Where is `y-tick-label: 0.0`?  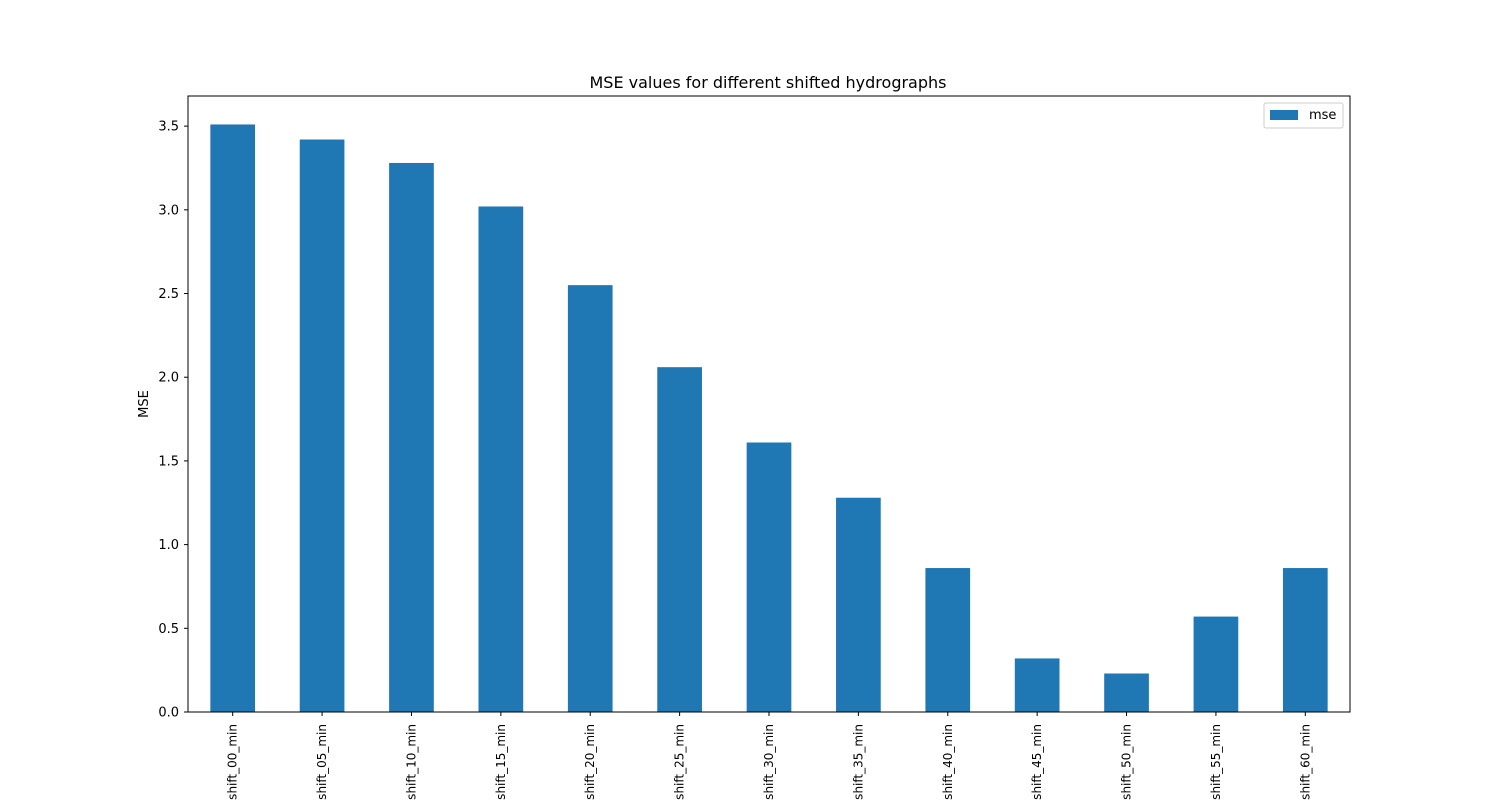 y-tick-label: 0.0 is located at coordinates (168, 713).